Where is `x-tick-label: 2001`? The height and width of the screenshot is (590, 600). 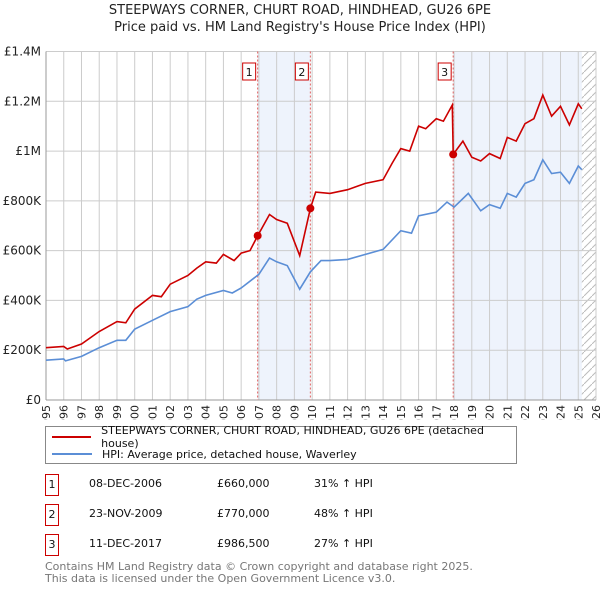 x-tick-label: 2001 is located at coordinates (152, 412).